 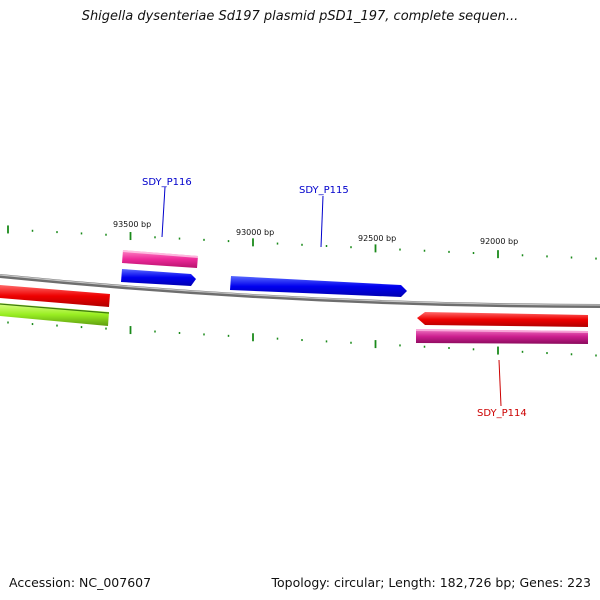 What do you see at coordinates (80, 582) in the screenshot?
I see `accession-text: Accession: NC_007607` at bounding box center [80, 582].